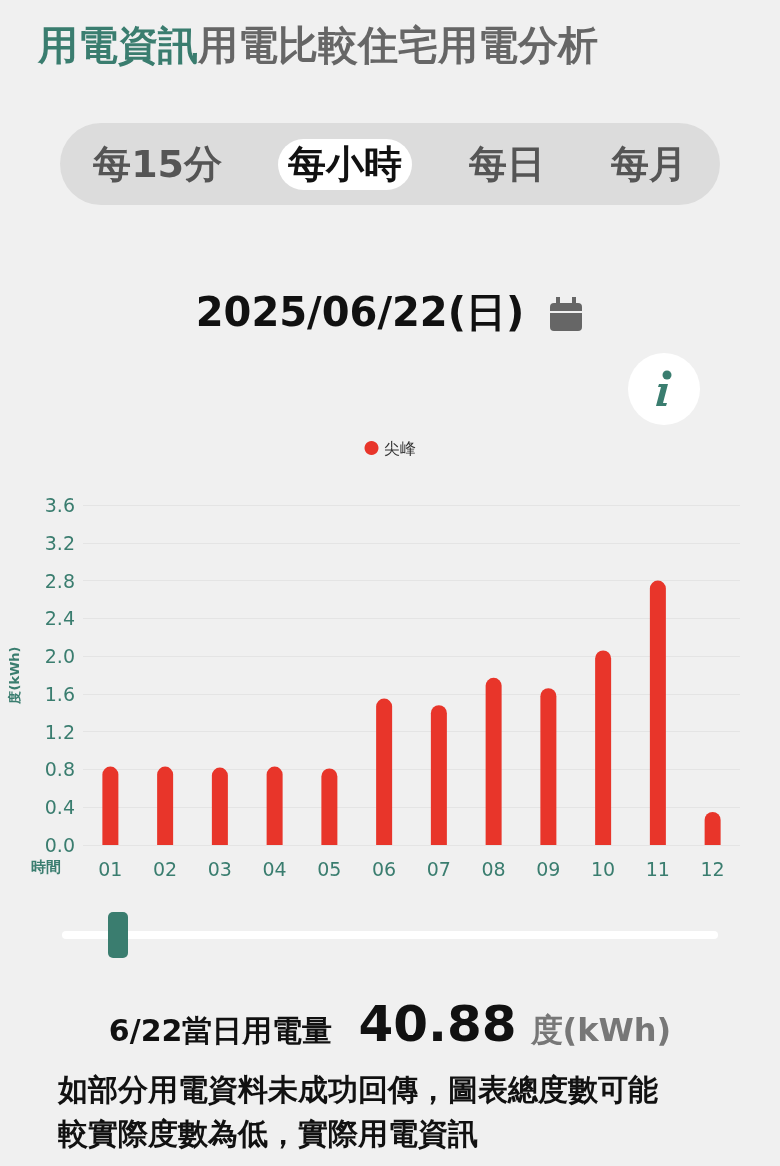 This screenshot has width=780, height=1166. Describe the element at coordinates (157, 164) in the screenshot. I see `text: 每15分` at that location.